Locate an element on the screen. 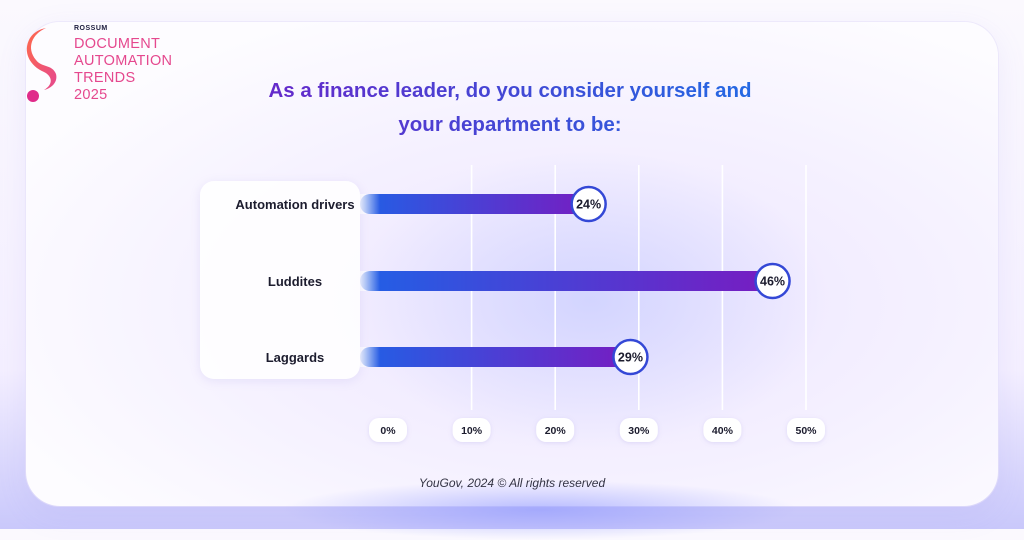 Image resolution: width=1024 pixels, height=540 pixels. x-tick-label: 50% is located at coordinates (806, 431).